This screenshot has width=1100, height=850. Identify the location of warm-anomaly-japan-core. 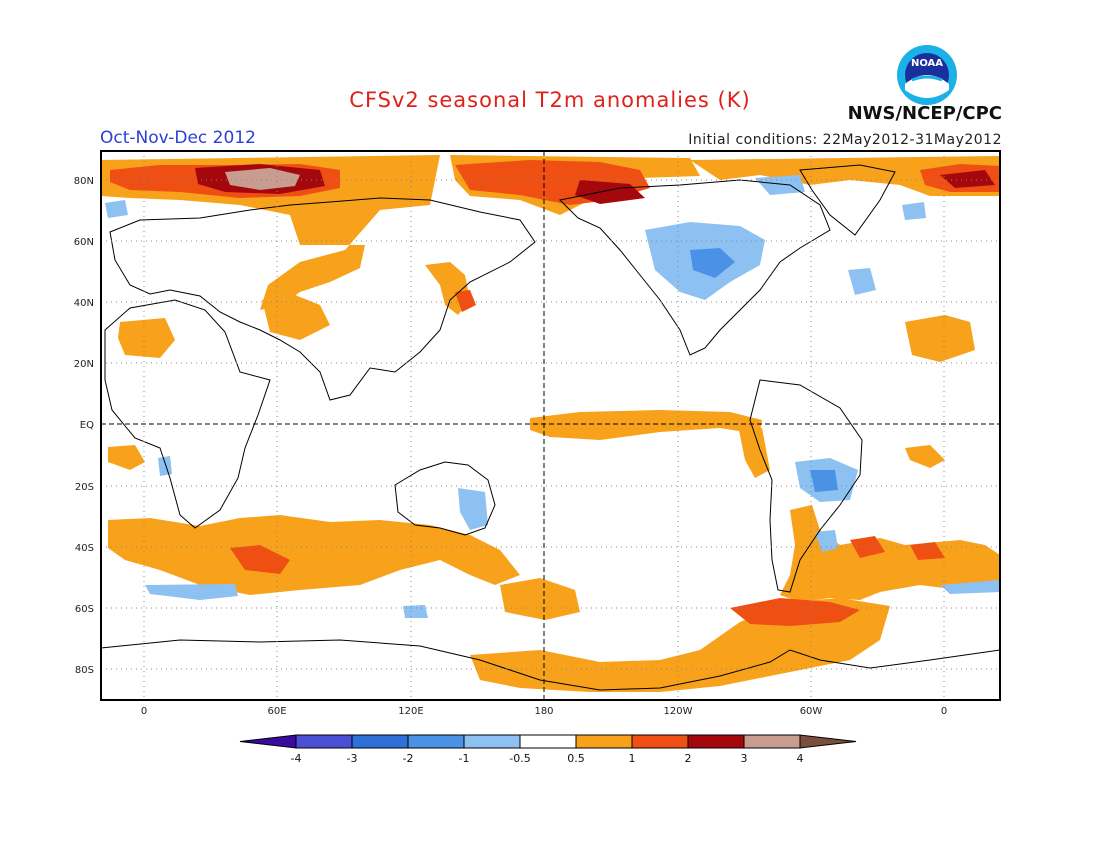
(465, 301).